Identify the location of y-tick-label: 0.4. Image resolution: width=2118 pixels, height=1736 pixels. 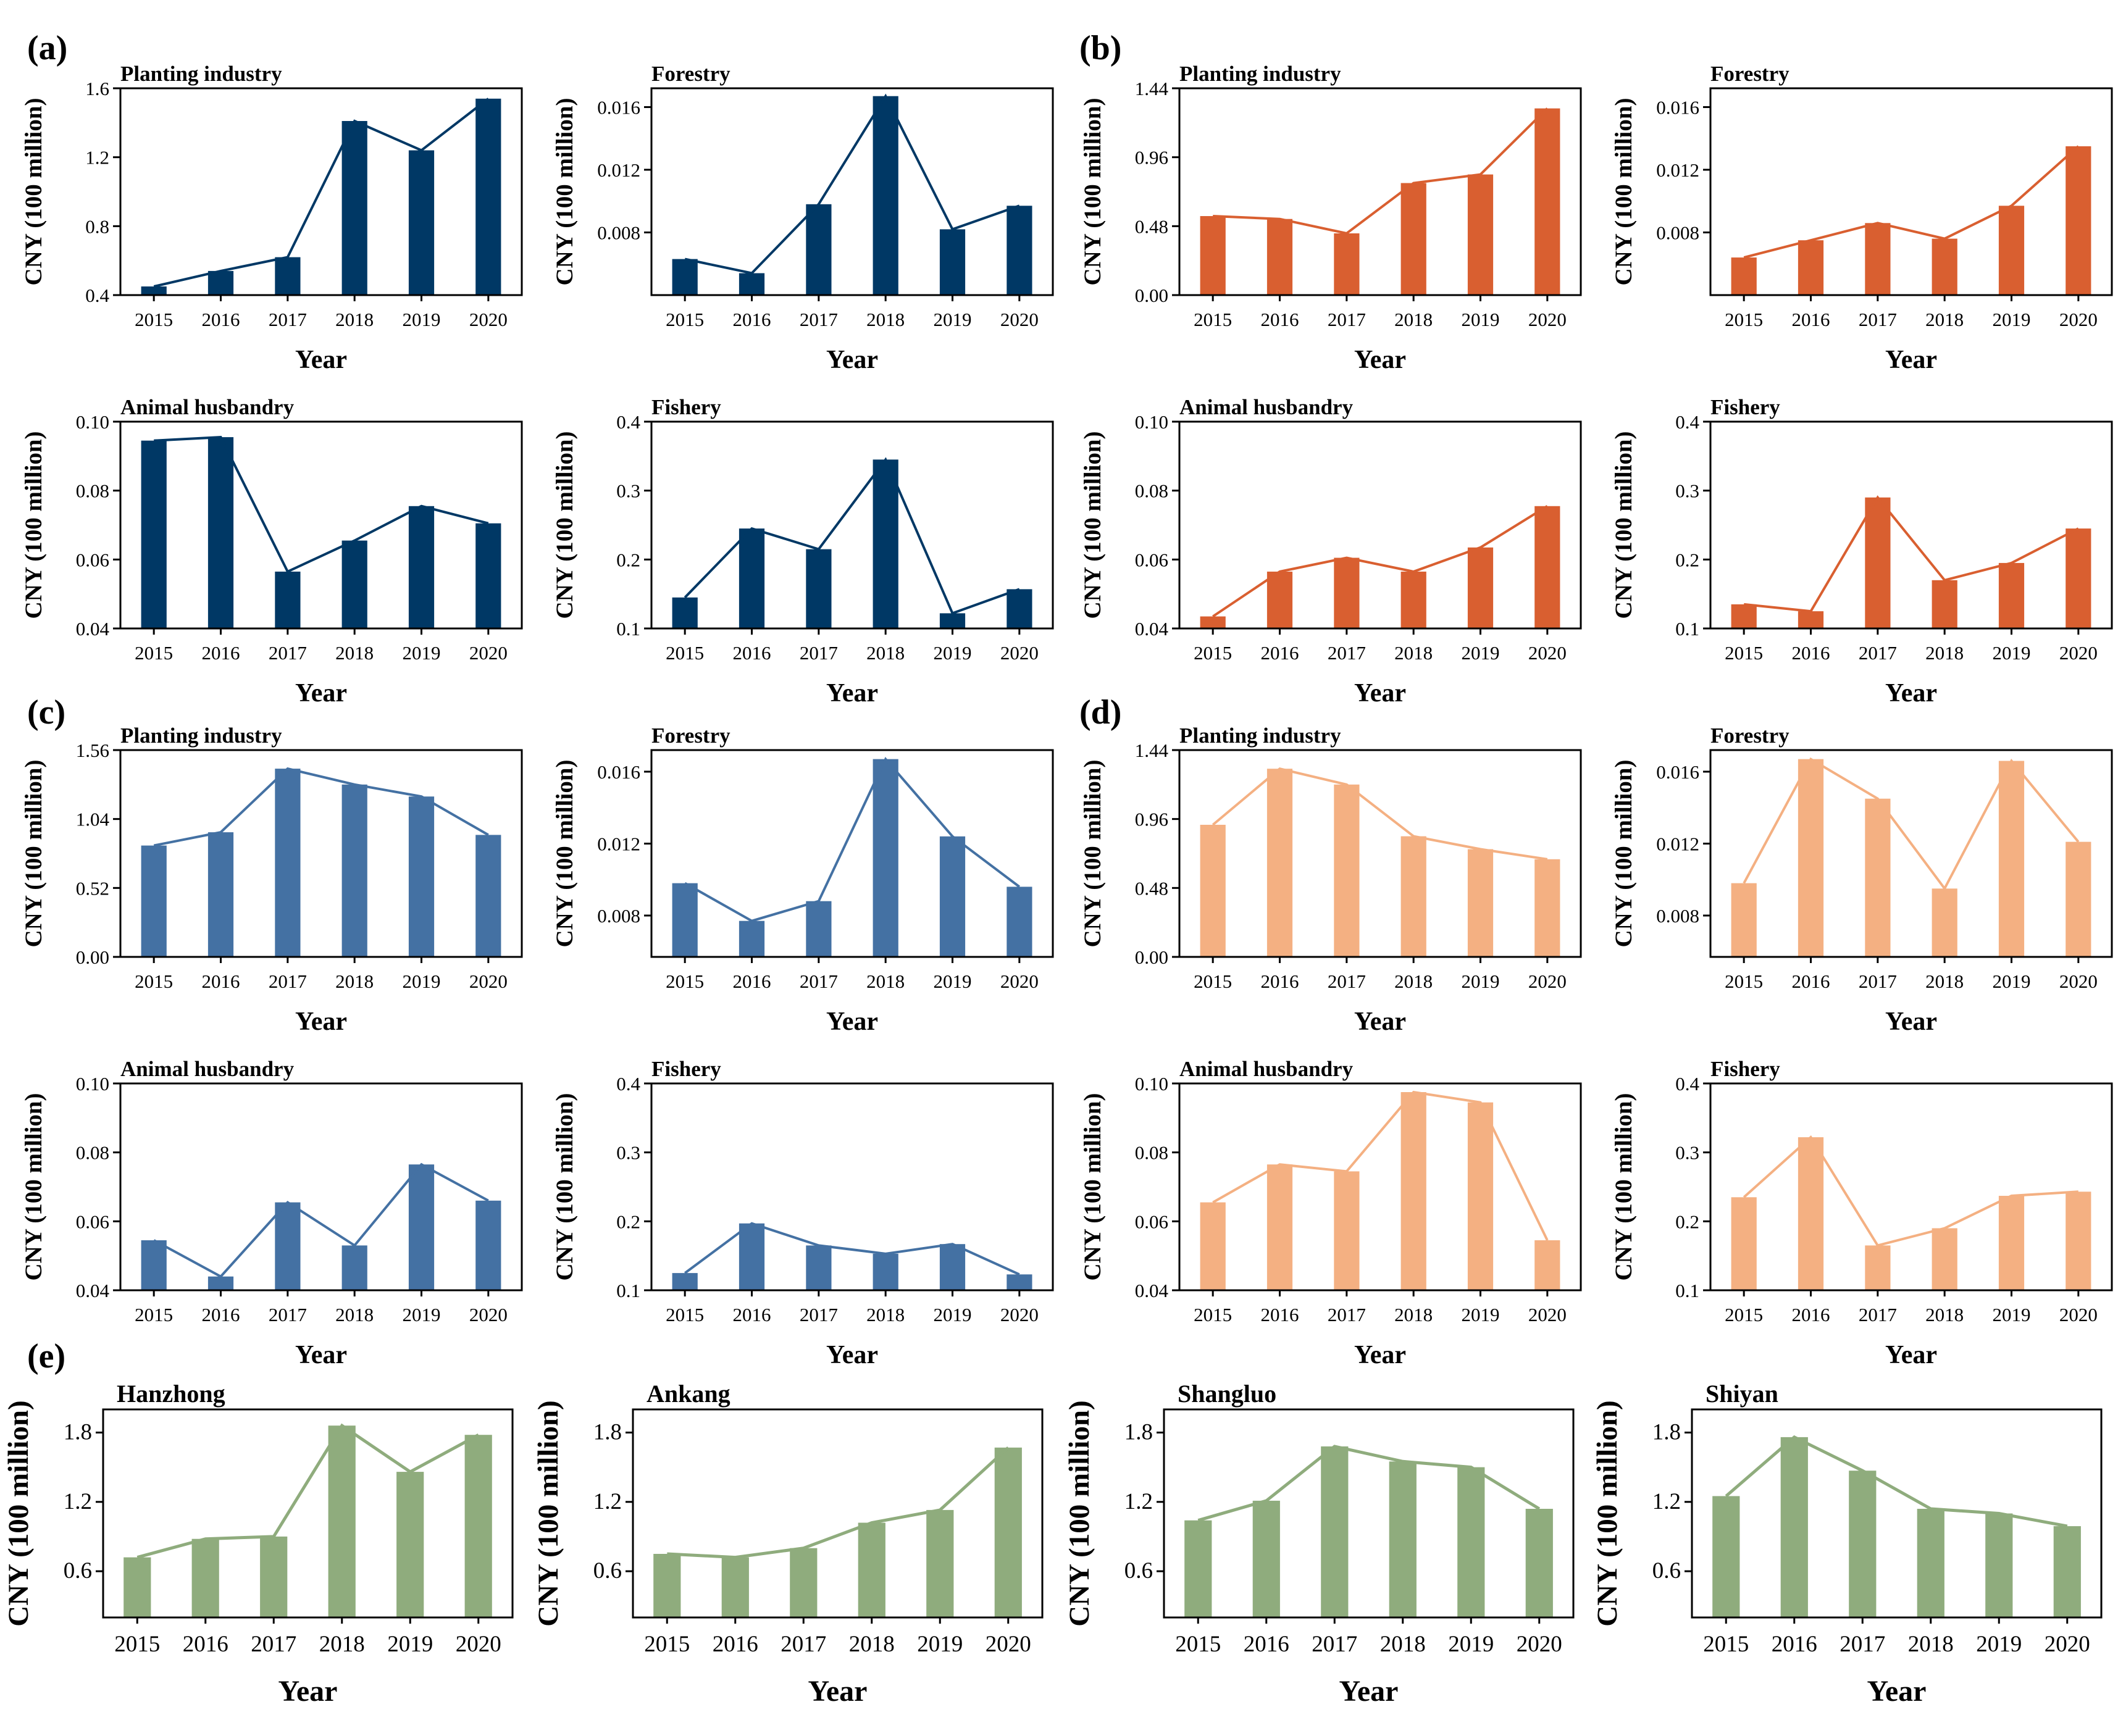
(1687, 1084).